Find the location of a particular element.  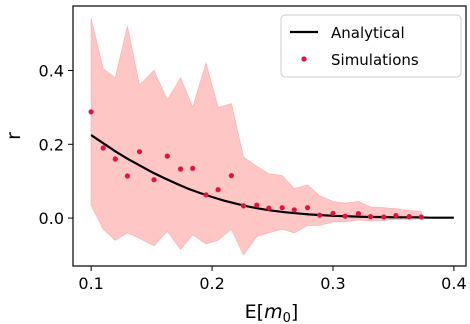

legend-label-simulations: Simulations is located at coordinates (375, 60).